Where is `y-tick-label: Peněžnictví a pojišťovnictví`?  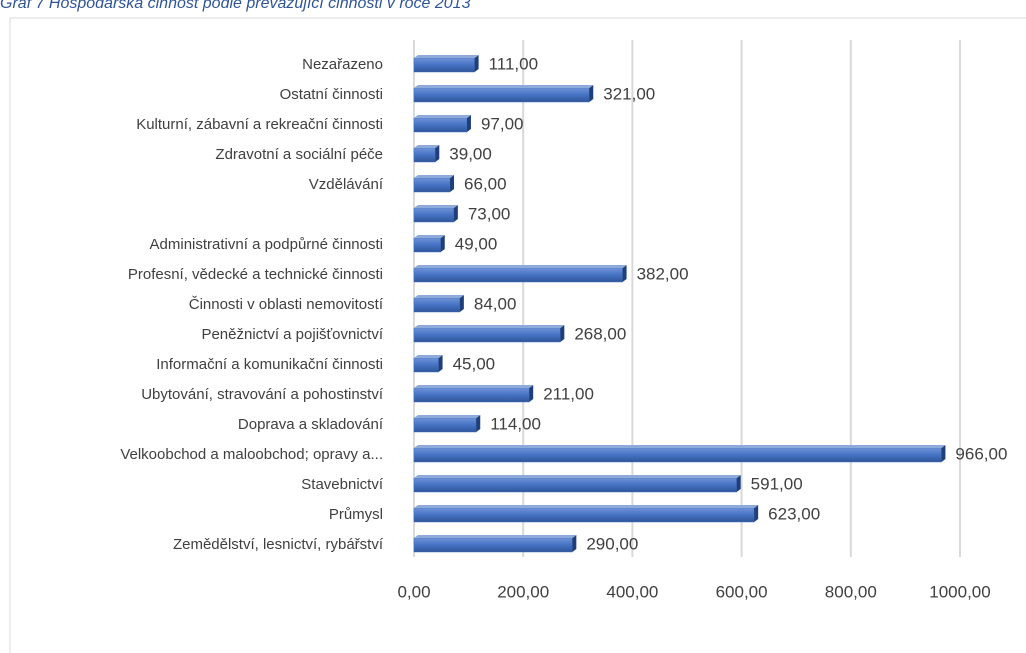 y-tick-label: Peněžnictví a pojišťovnictví is located at coordinates (292, 334).